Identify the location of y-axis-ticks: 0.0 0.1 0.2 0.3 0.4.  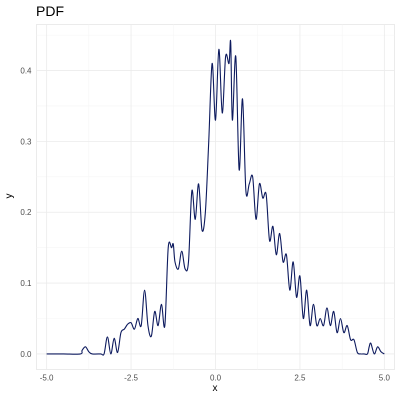
(26, 213).